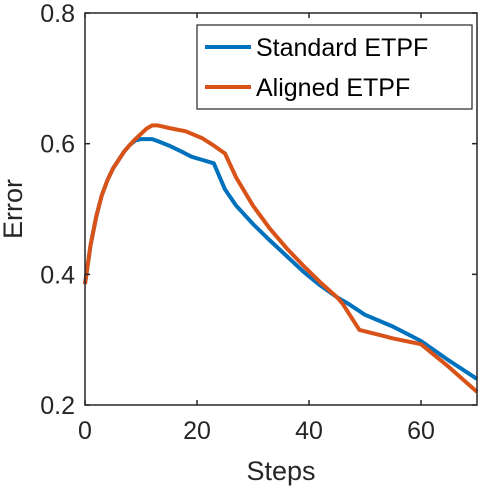  What do you see at coordinates (342, 48) in the screenshot?
I see `legend-label-1: Standard ETPF` at bounding box center [342, 48].